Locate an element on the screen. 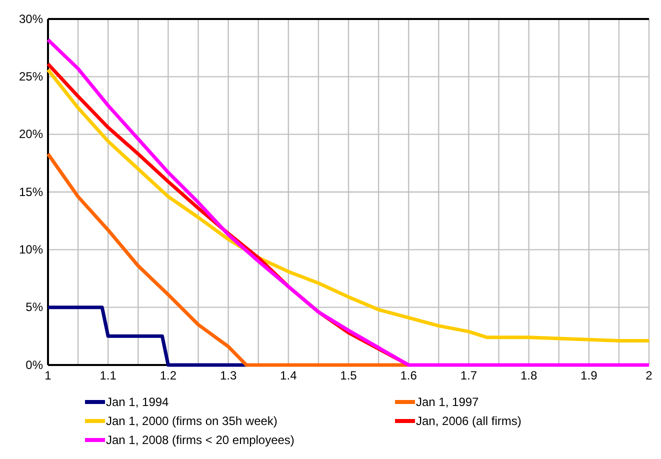 Image resolution: width=661 pixels, height=459 pixels. x-tick-label: 1.3 is located at coordinates (228, 375).